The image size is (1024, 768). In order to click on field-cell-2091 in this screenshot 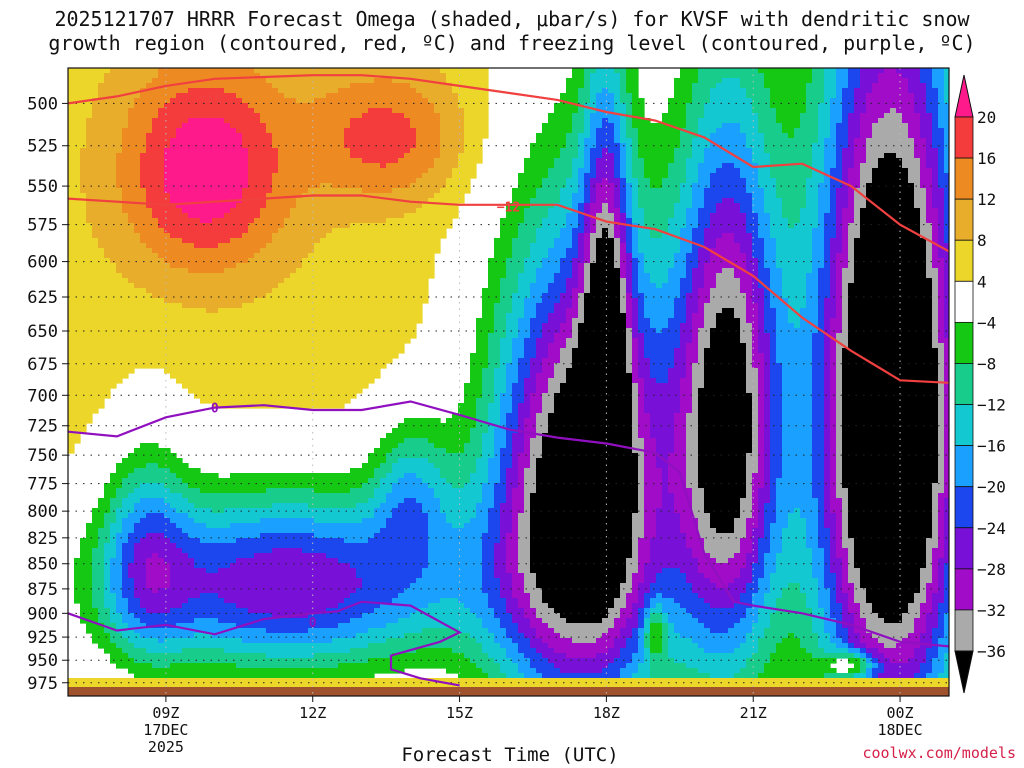, I will do `click(185, 686)`.